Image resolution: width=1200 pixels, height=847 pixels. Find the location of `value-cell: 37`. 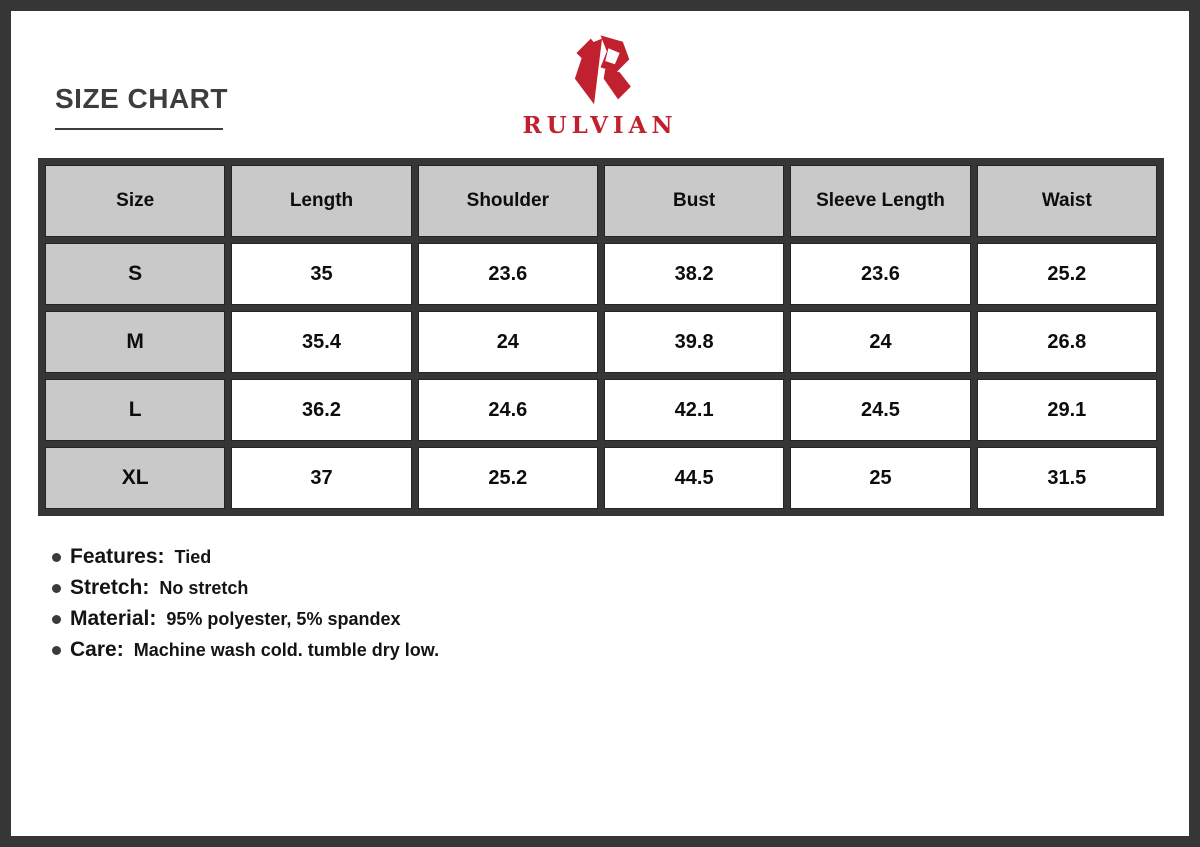

value-cell: 37 is located at coordinates (321, 478).